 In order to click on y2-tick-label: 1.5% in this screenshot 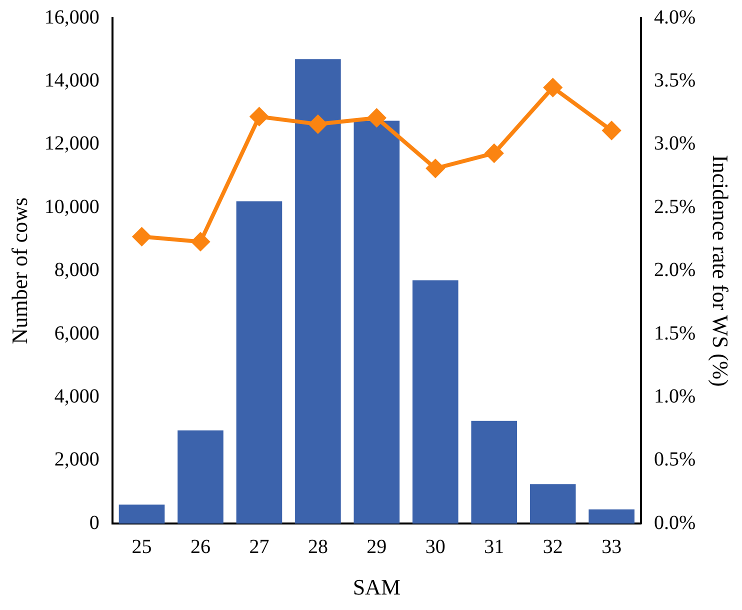, I will do `click(675, 333)`.